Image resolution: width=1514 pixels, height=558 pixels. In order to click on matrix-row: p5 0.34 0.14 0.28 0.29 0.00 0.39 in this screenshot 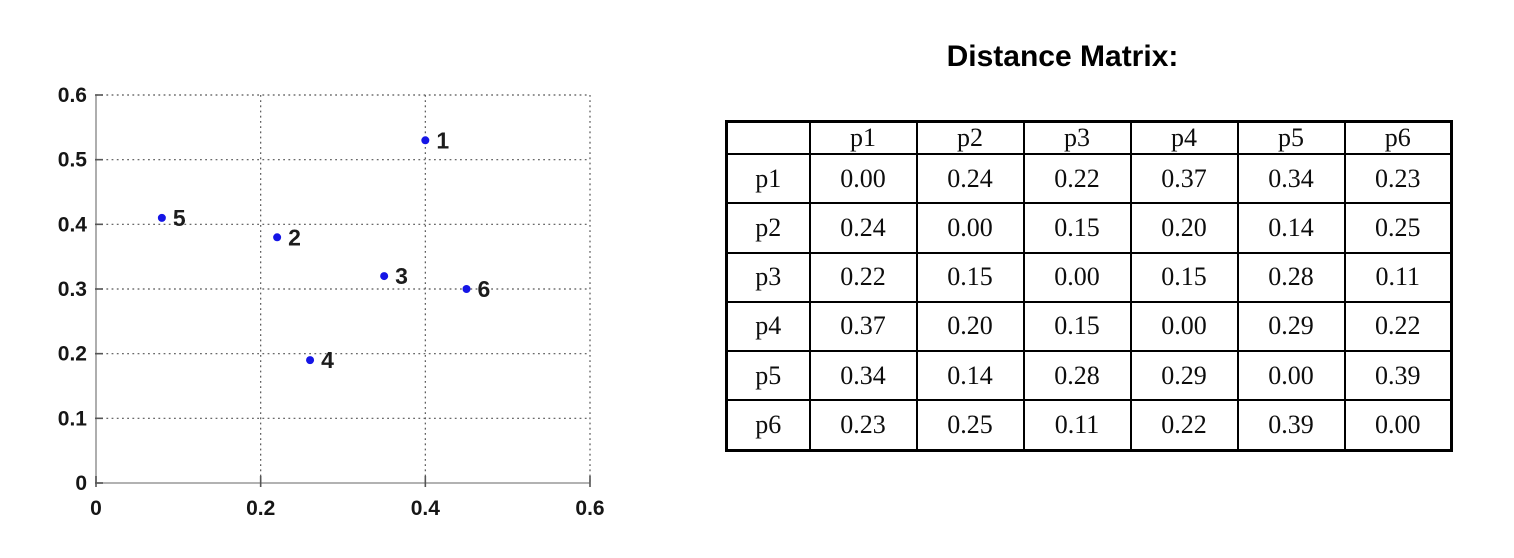, I will do `click(1089, 376)`.